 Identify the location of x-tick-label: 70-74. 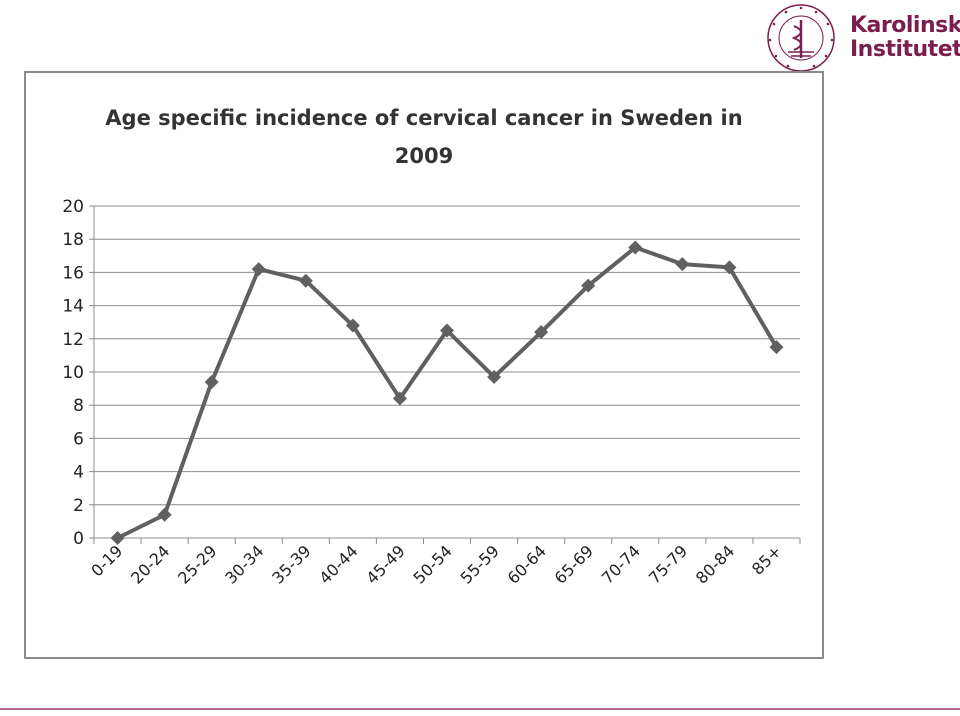
(621, 564).